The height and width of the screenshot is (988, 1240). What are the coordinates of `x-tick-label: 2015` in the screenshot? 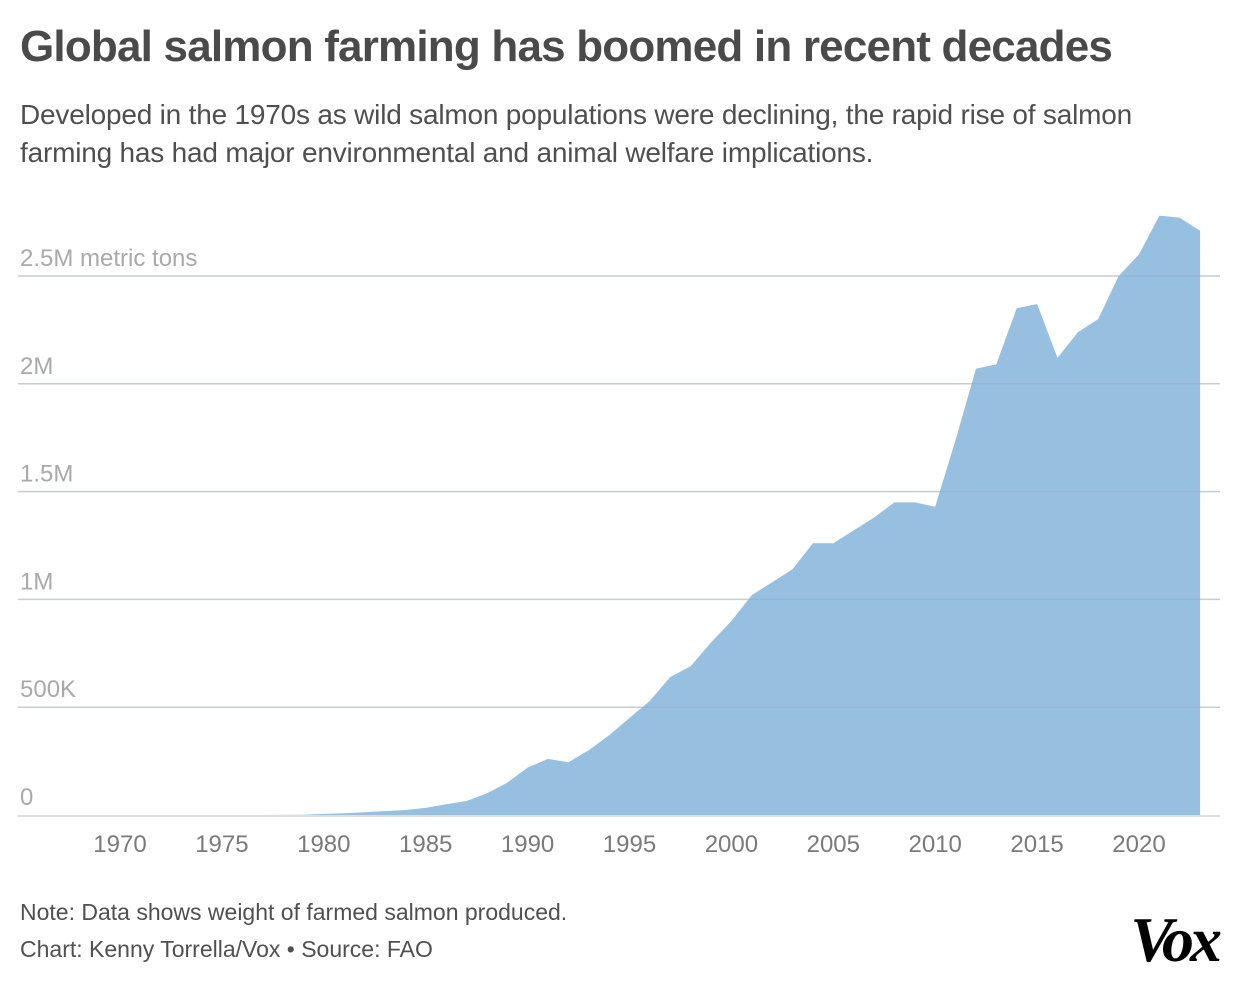 It's located at (1036, 844).